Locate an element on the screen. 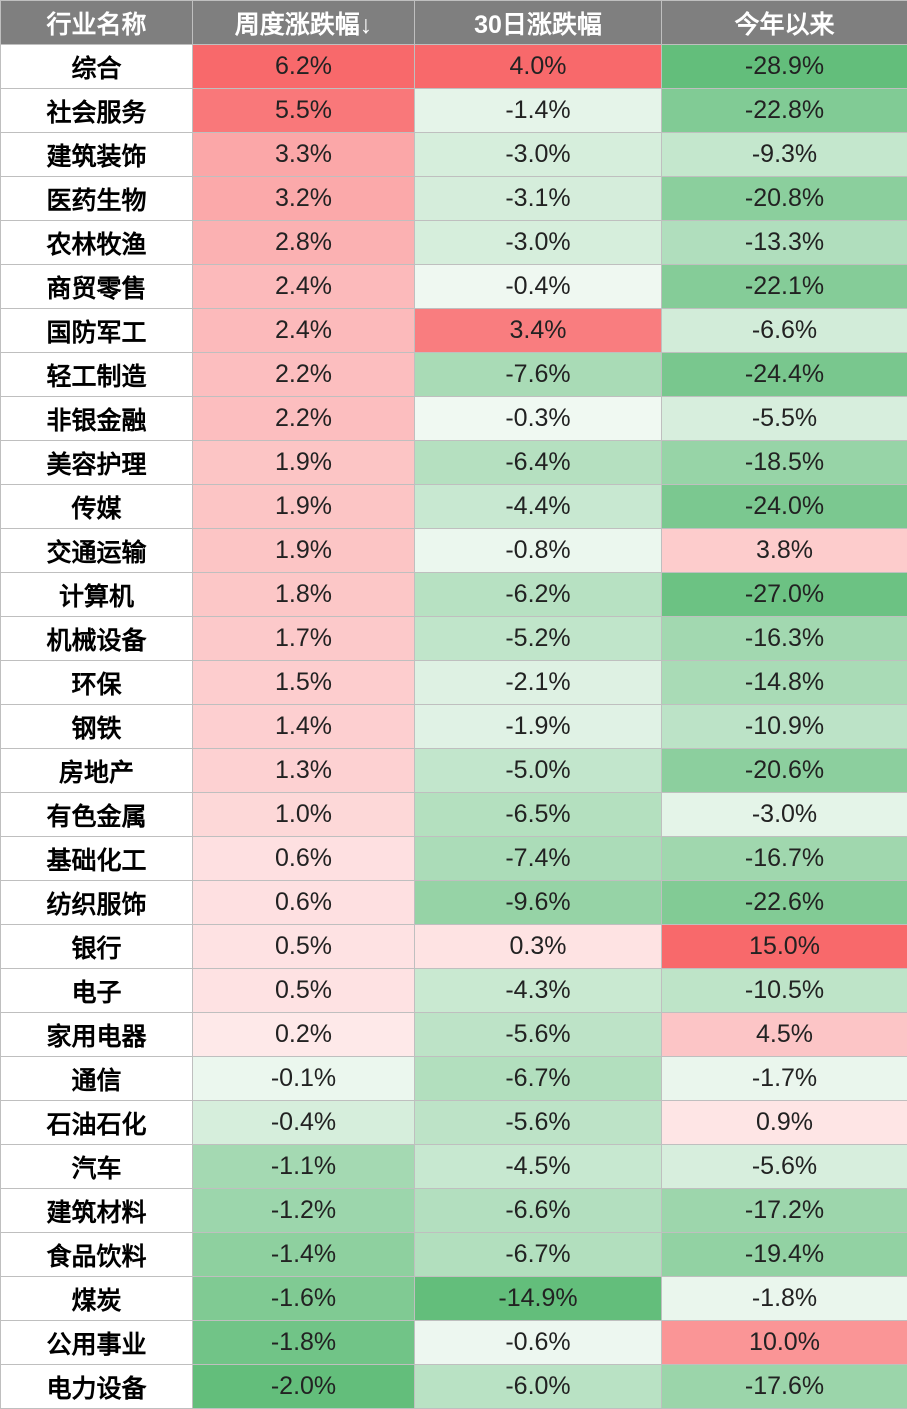  industry-name-cell: 通信 is located at coordinates (96, 1078).